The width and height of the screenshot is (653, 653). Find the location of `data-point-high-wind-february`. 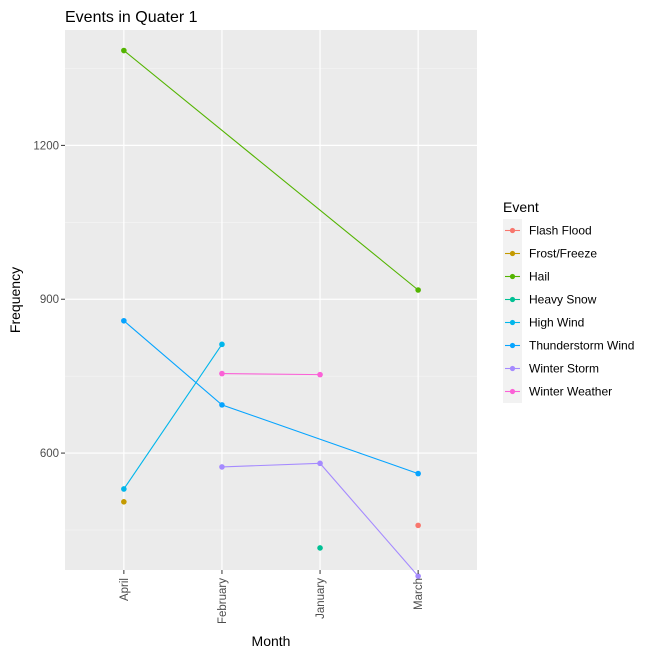

data-point-high-wind-february is located at coordinates (222, 344).